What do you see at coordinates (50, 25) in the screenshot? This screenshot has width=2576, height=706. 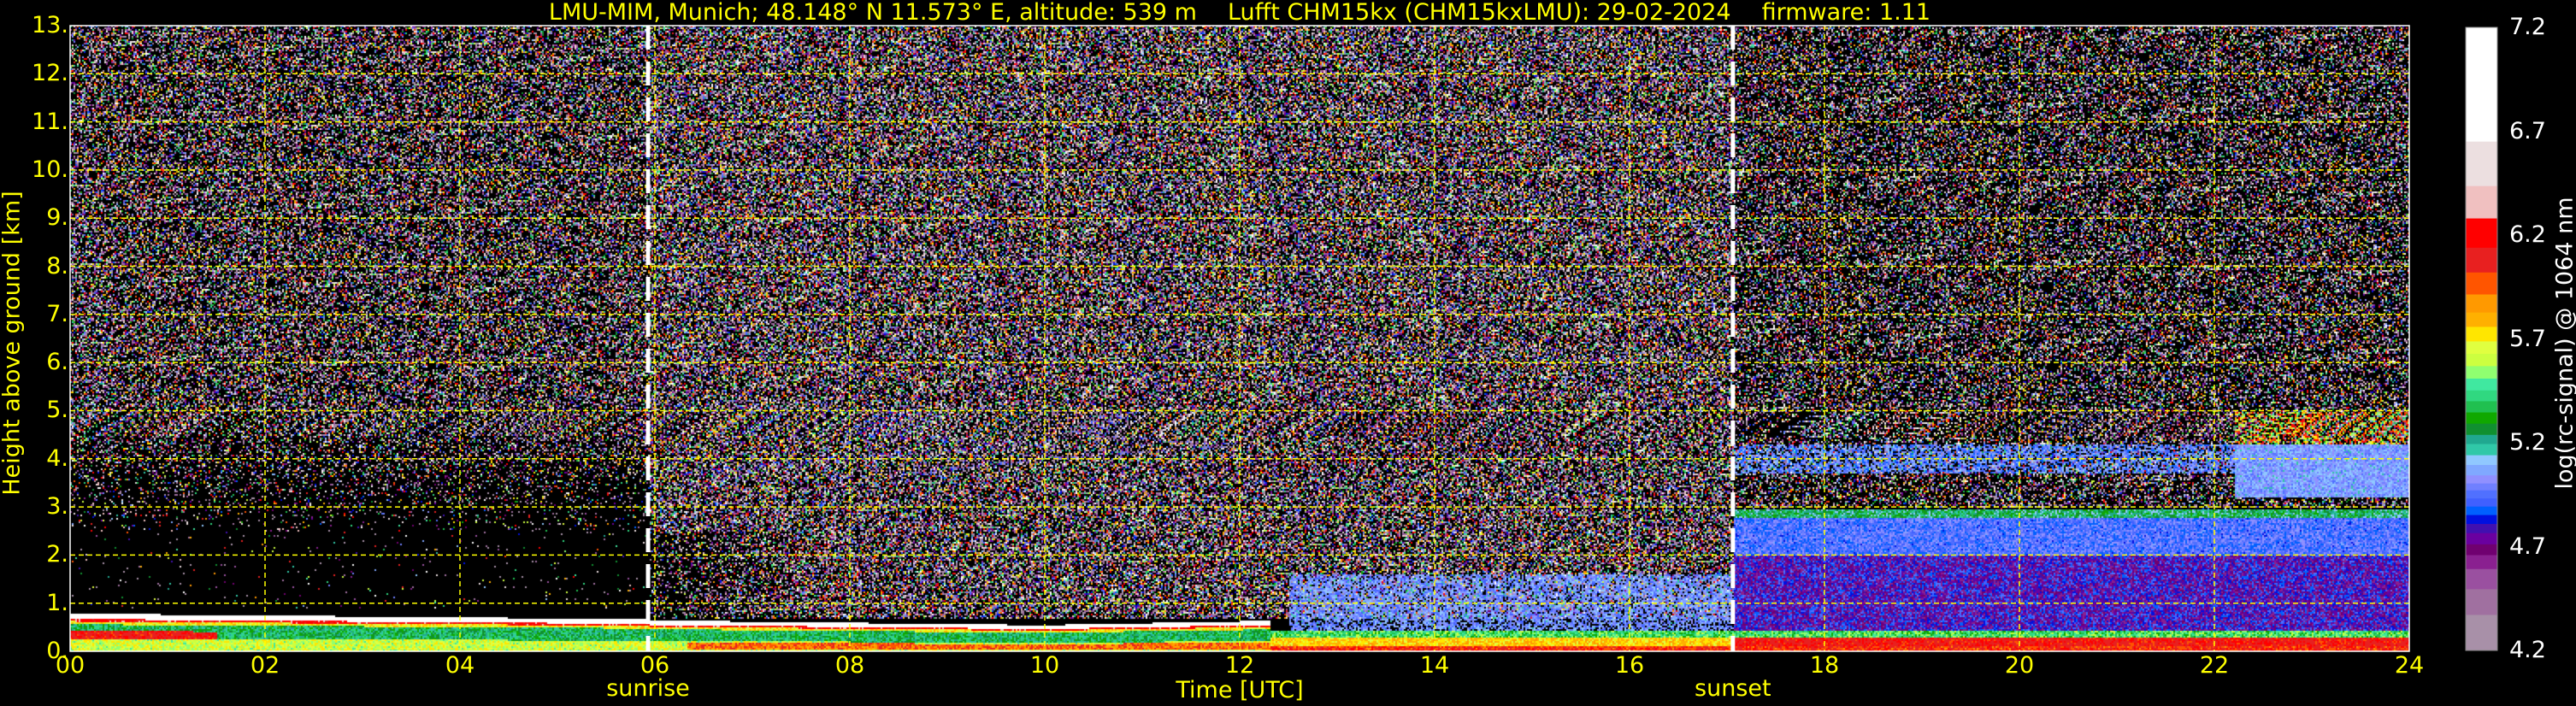 I see `y-tick-label: 13.` at bounding box center [50, 25].